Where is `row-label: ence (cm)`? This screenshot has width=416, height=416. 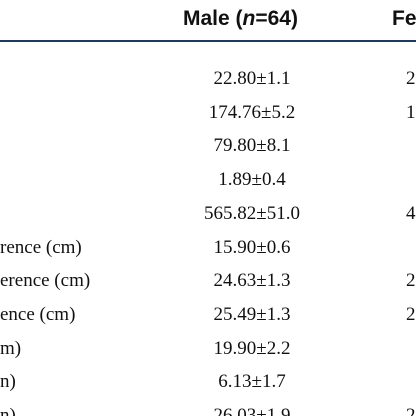 row-label: ence (cm) is located at coordinates (38, 314).